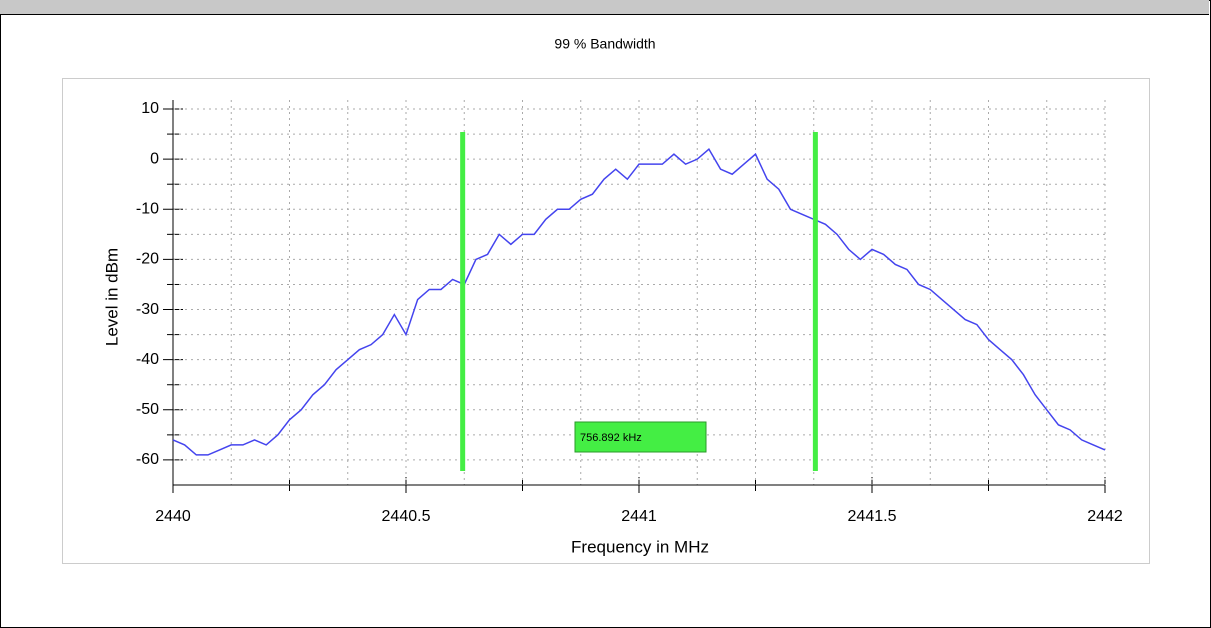 The height and width of the screenshot is (628, 1211). I want to click on x-tick-label: 2441.5, so click(872, 516).